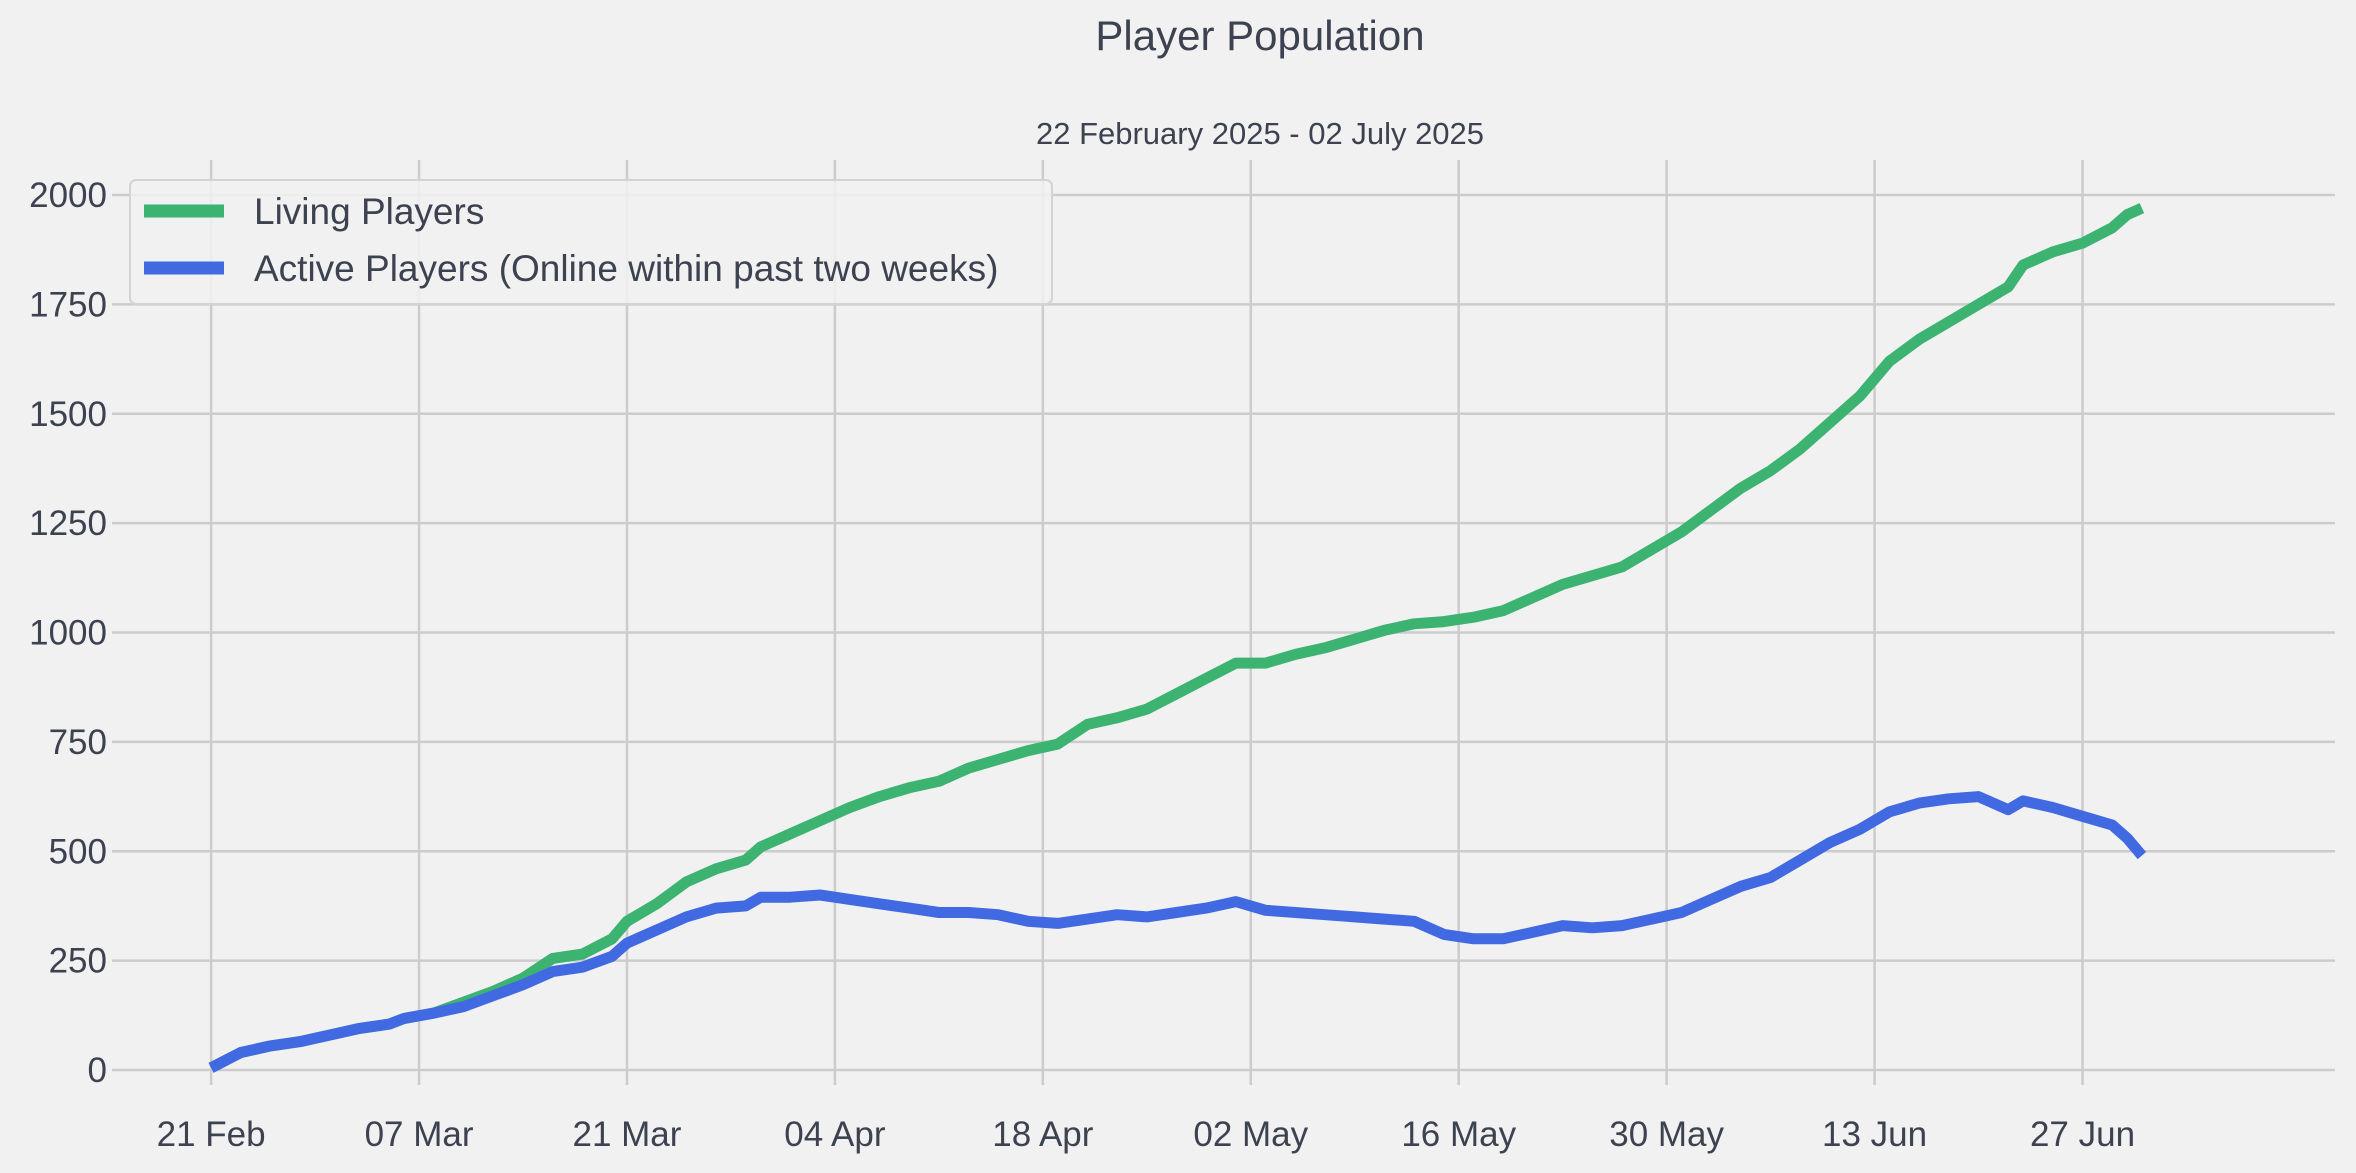 Image resolution: width=2356 pixels, height=1173 pixels. What do you see at coordinates (78, 742) in the screenshot?
I see `y-tick-label-750: 750` at bounding box center [78, 742].